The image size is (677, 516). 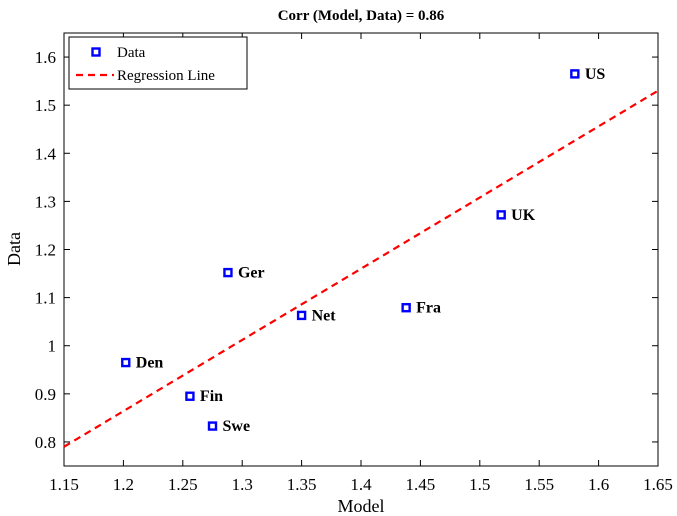 What do you see at coordinates (324, 315) in the screenshot?
I see `point-label-net: Net` at bounding box center [324, 315].